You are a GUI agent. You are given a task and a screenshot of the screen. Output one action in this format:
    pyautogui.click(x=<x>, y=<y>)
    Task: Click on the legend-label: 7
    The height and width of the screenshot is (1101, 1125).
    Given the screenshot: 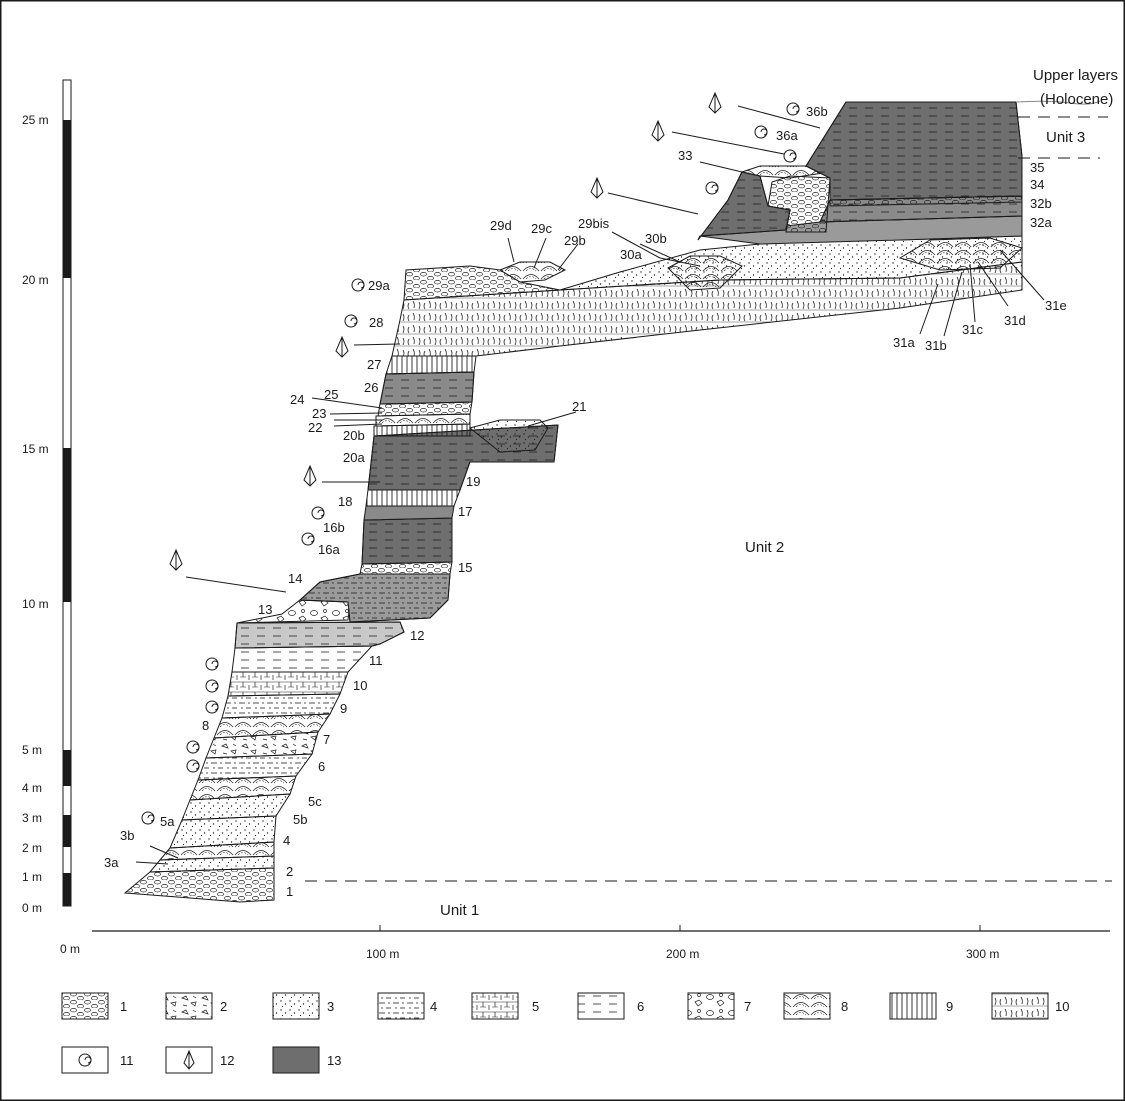 What is the action you would take?
    pyautogui.click(x=747, y=1006)
    